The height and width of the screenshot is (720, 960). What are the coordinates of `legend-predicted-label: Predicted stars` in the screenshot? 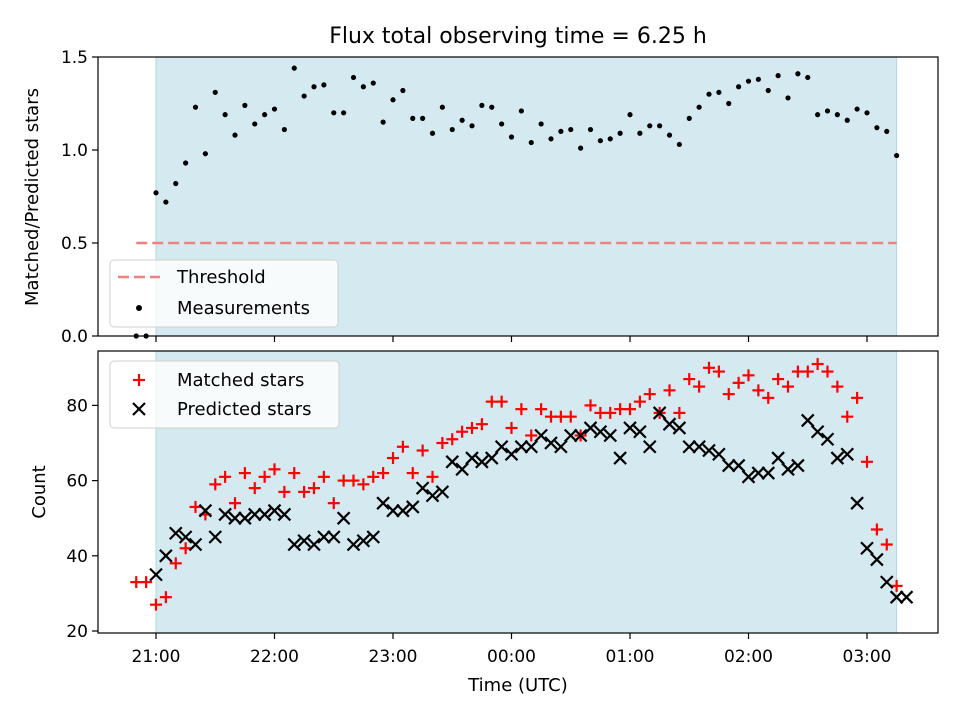 It's located at (244, 409).